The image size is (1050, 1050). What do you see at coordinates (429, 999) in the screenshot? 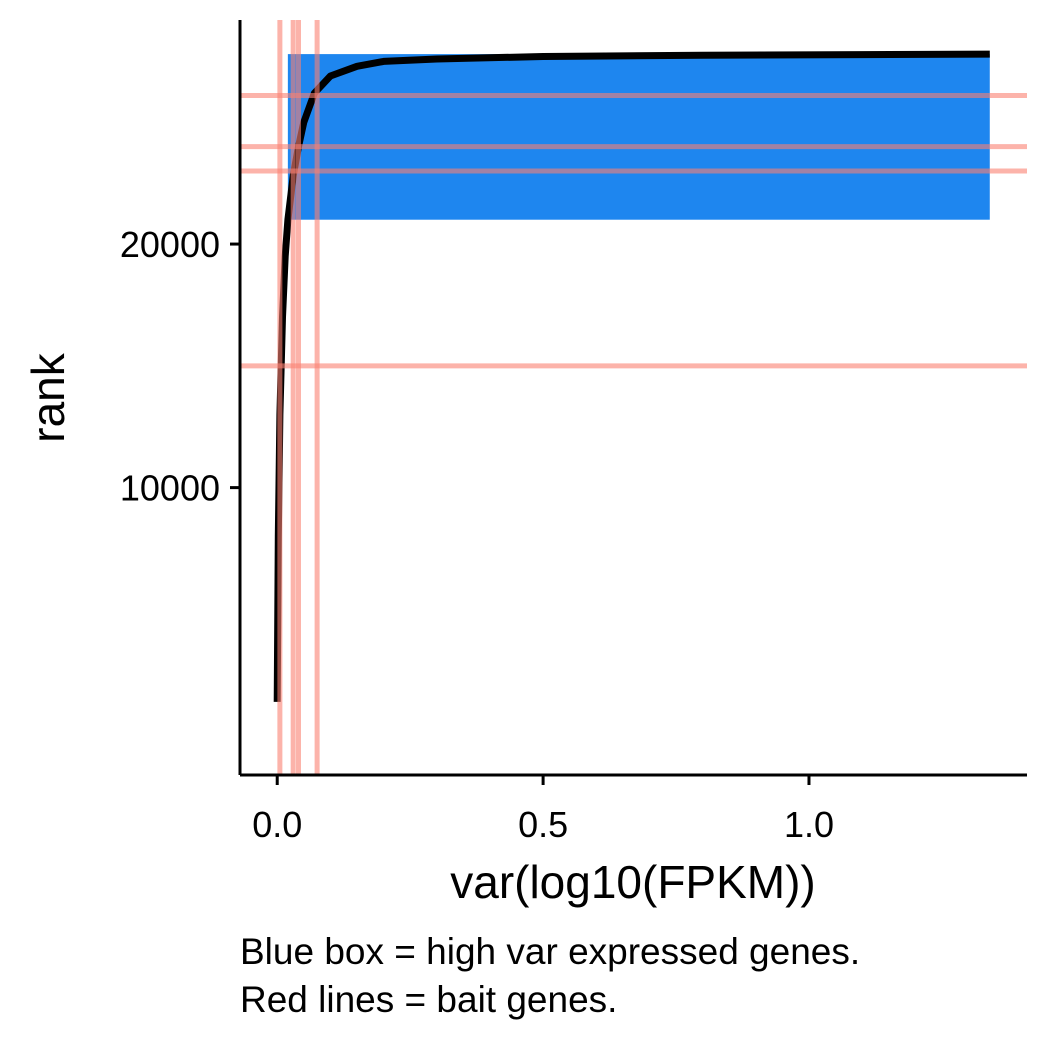
I see `caption-line-2: Red lines = bait genes.` at bounding box center [429, 999].